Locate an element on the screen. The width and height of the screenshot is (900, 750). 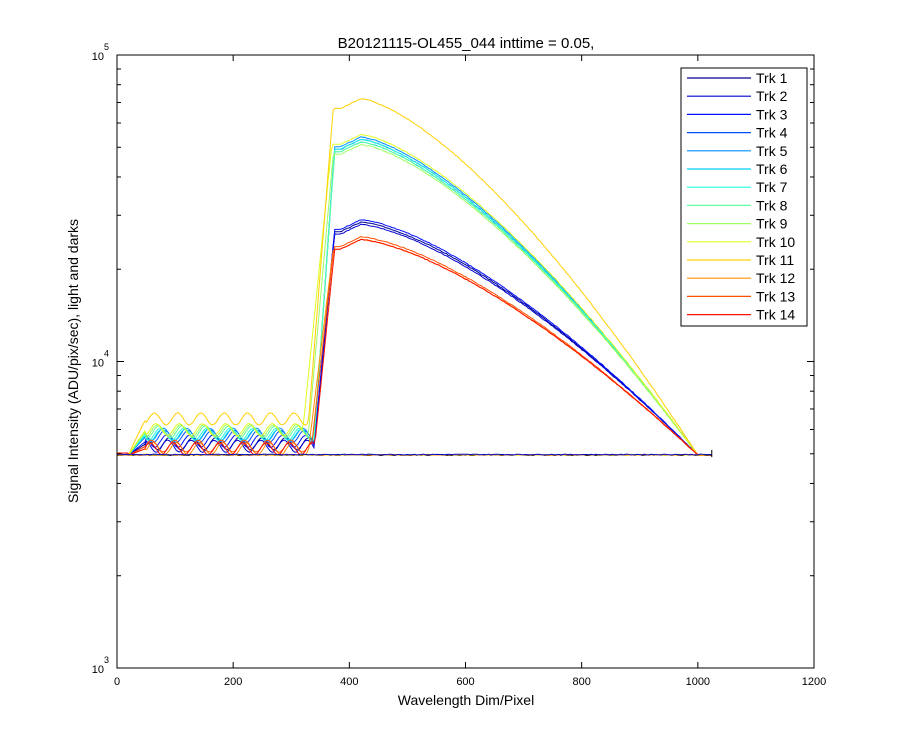
chart-title: B20121115-OL455_044 inttime = 0.05, is located at coordinates (466, 43).